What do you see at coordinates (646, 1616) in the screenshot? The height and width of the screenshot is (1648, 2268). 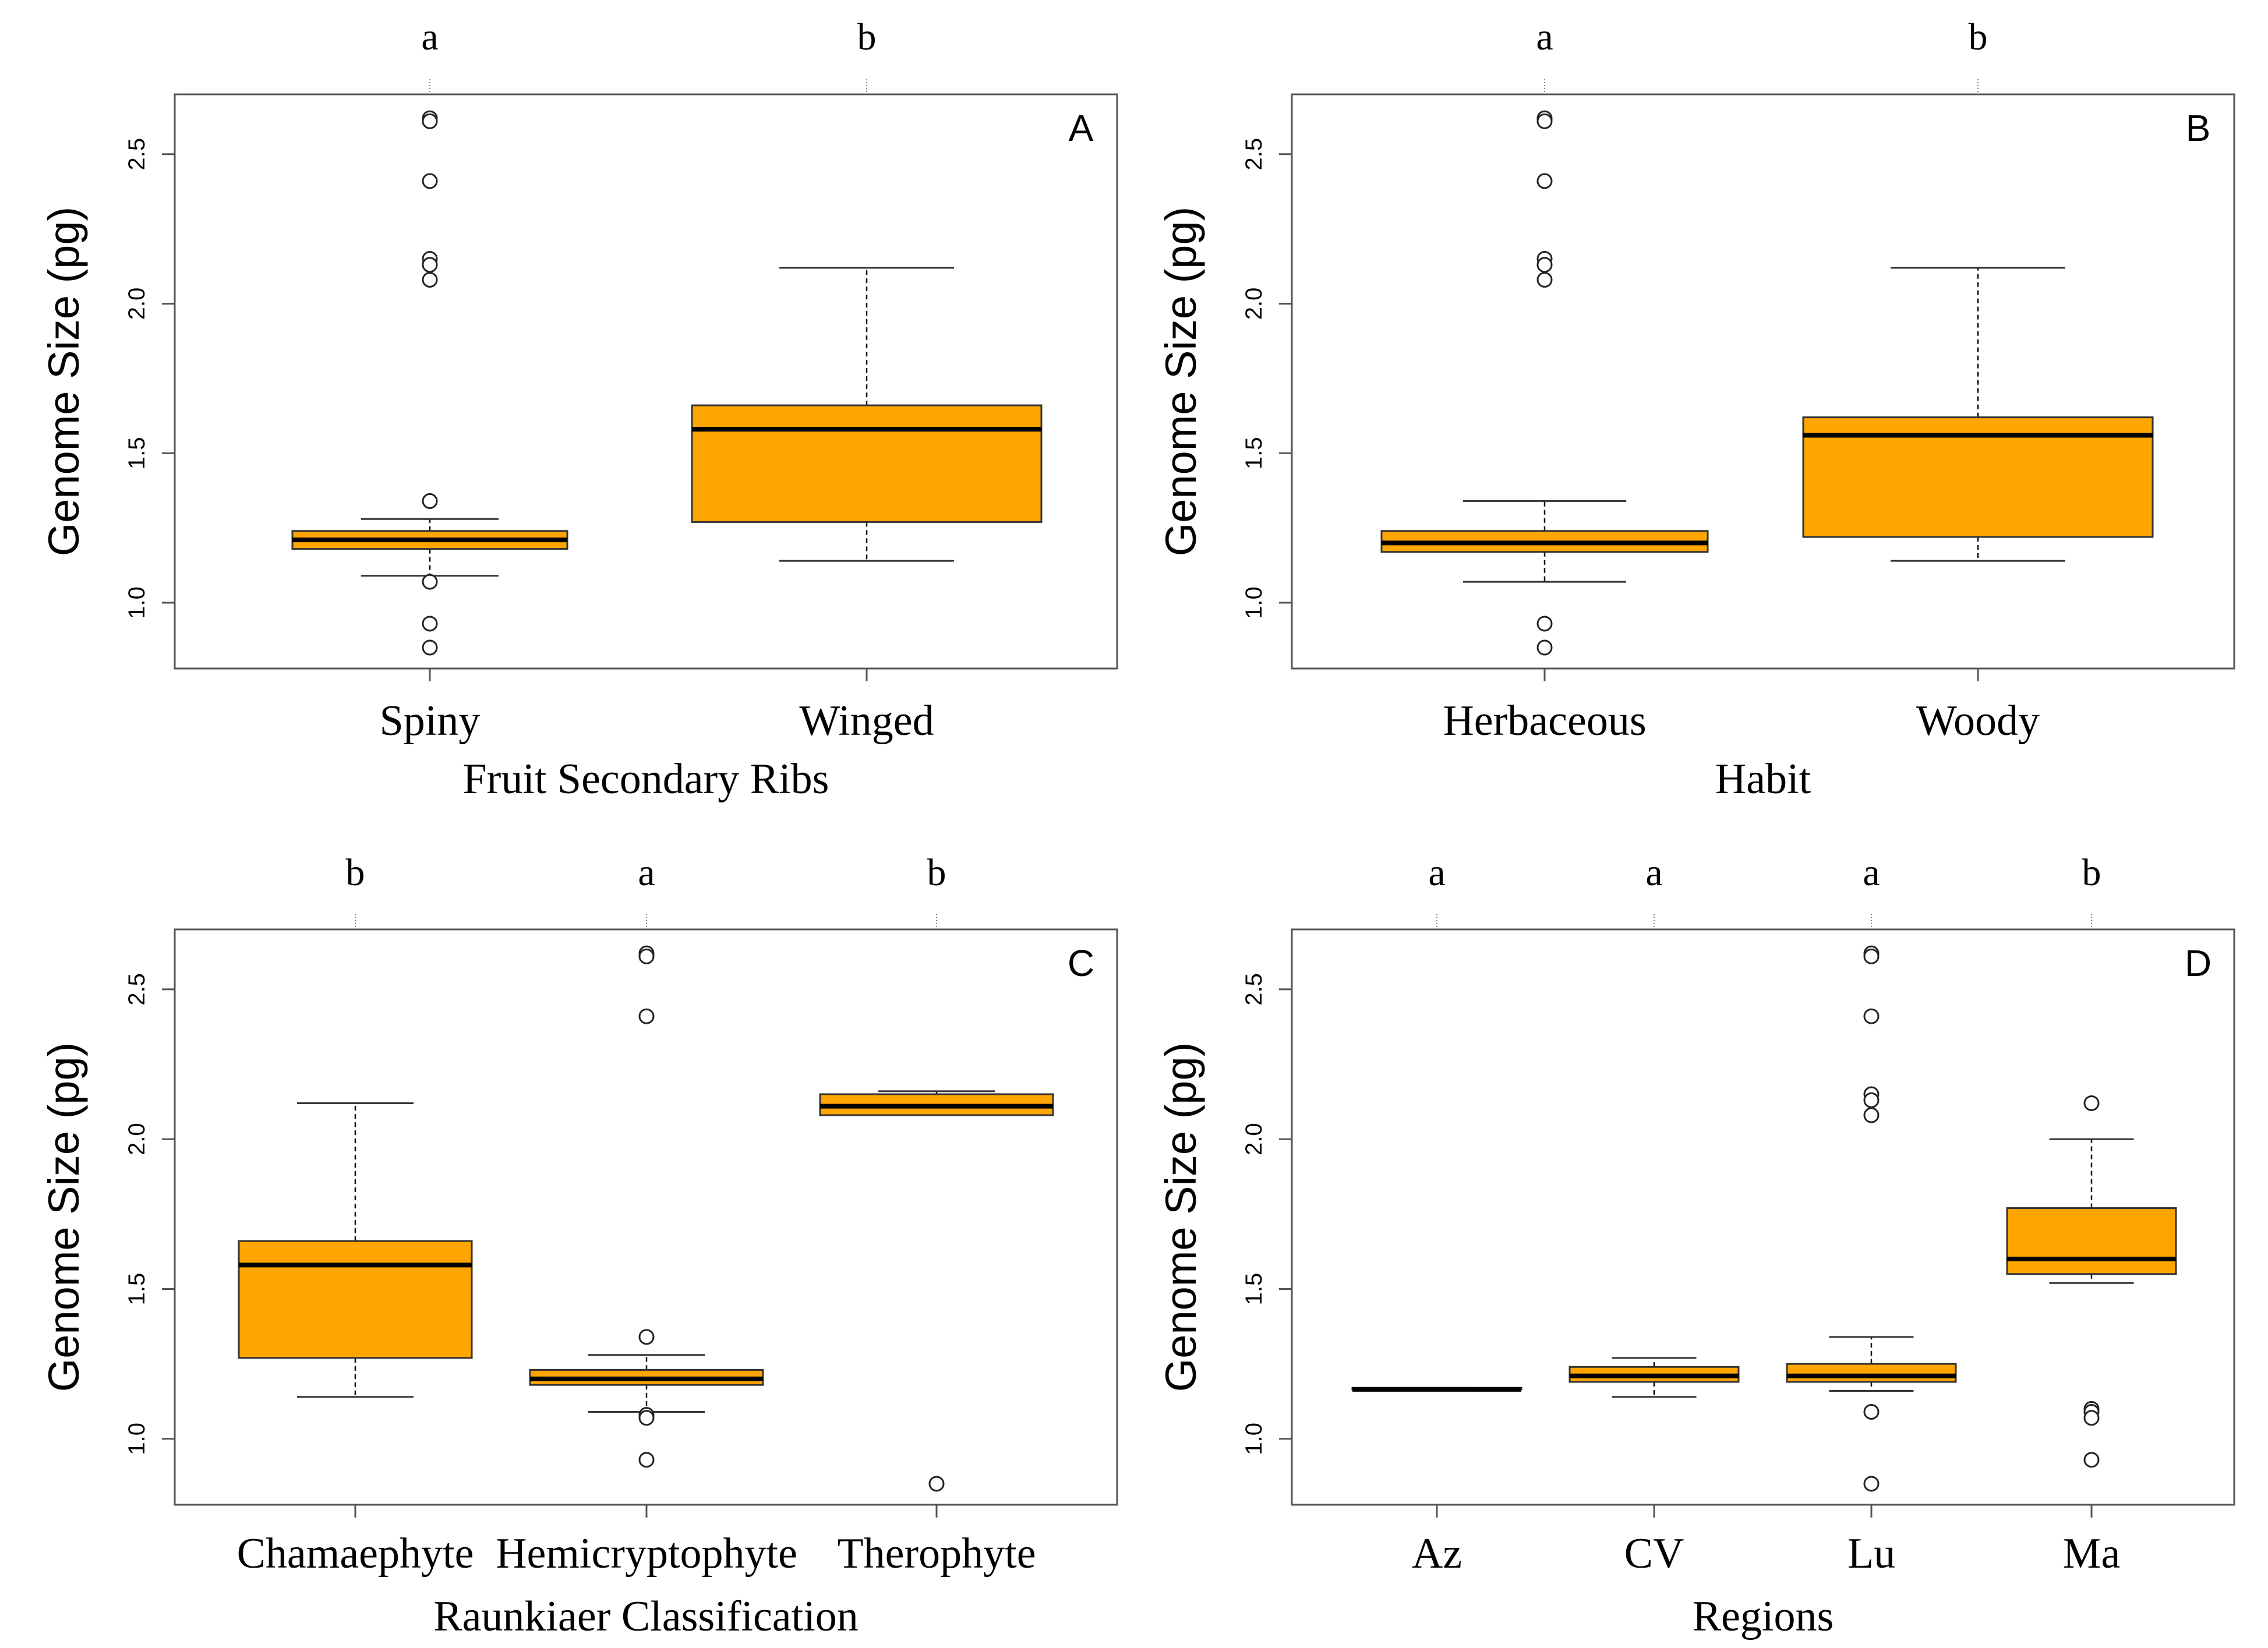 I see `x-axis-label: Raunkiaer Classification` at bounding box center [646, 1616].